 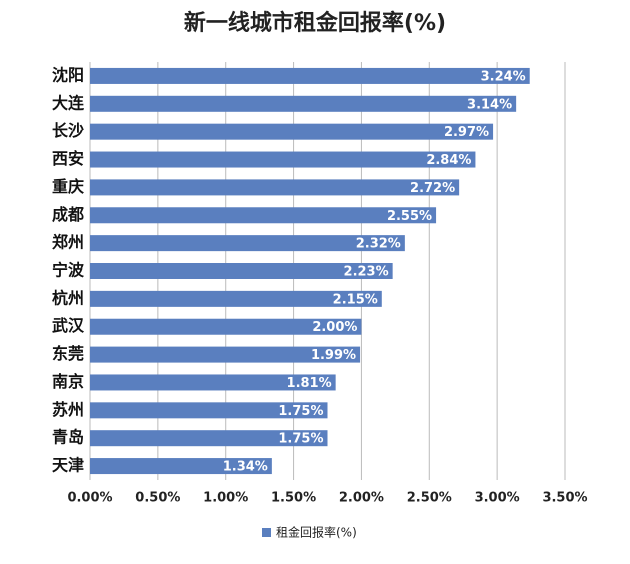 I want to click on value-label: 2.23%, so click(x=366, y=272).